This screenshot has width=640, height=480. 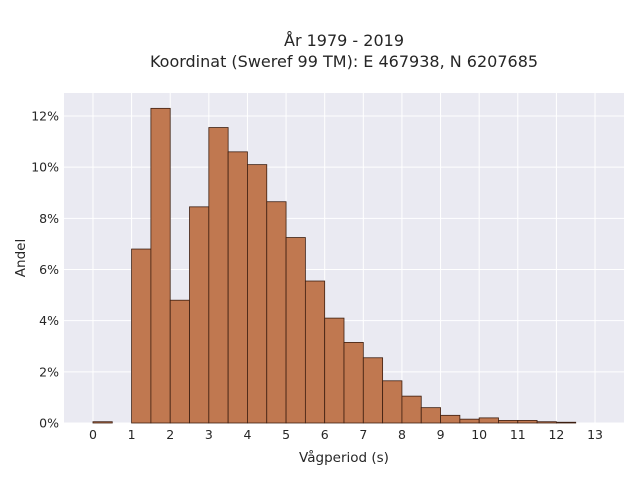 What do you see at coordinates (595, 434) in the screenshot?
I see `x-tick-label: 13` at bounding box center [595, 434].